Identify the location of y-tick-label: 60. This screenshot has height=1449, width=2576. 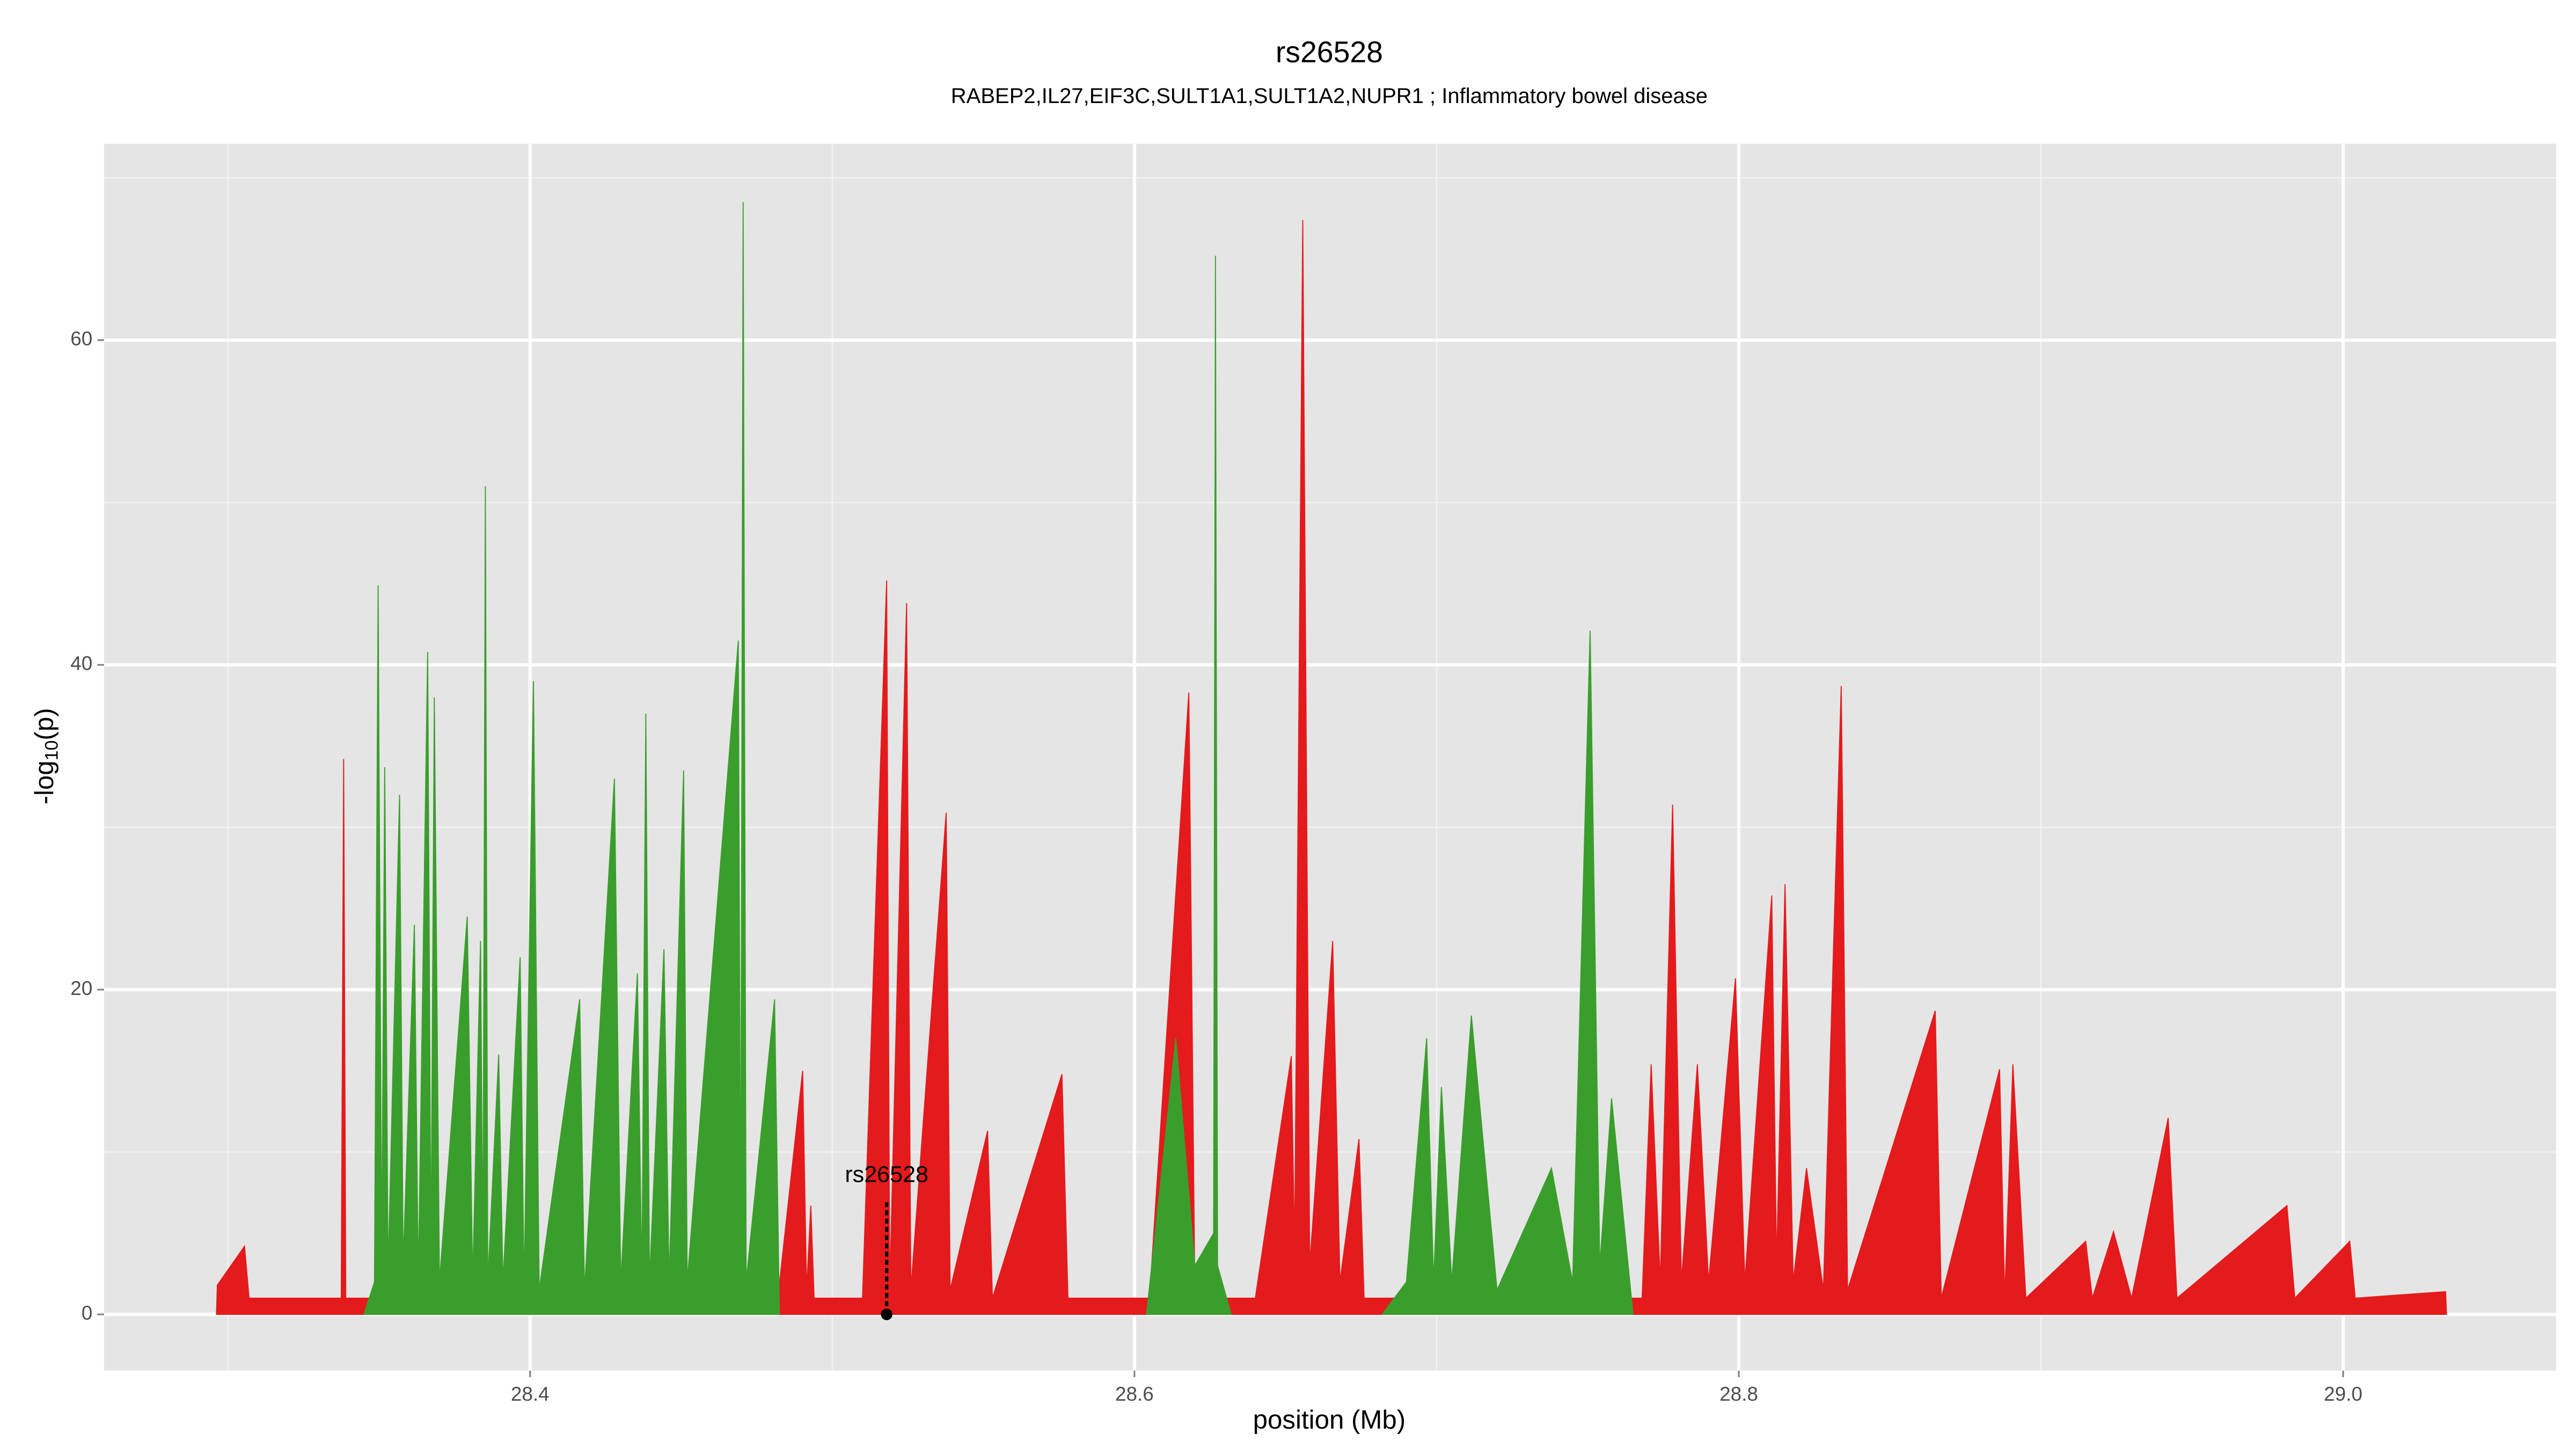
(81, 339).